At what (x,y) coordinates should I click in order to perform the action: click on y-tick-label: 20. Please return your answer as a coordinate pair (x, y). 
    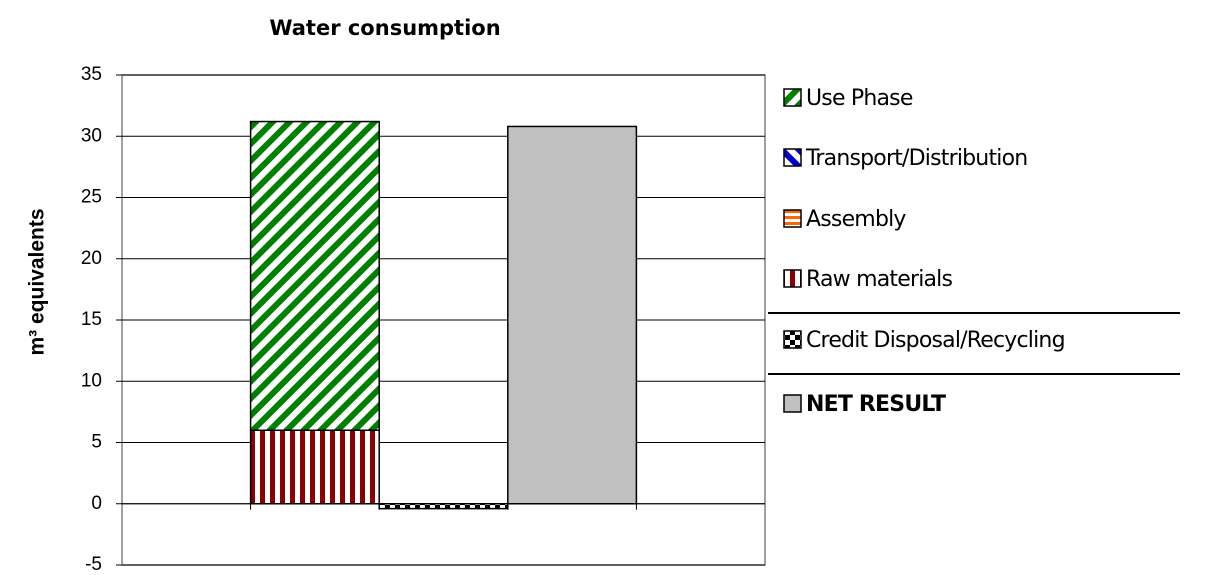
    Looking at the image, I should click on (91, 258).